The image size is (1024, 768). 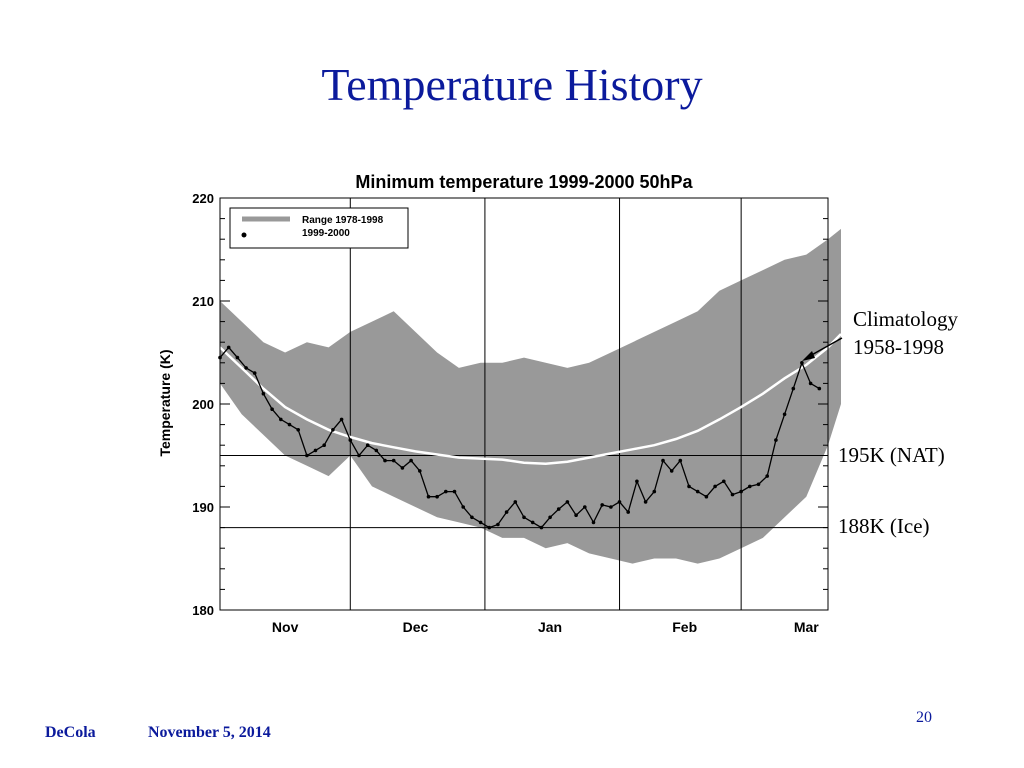 What do you see at coordinates (416, 627) in the screenshot?
I see `x-month-label: Dec` at bounding box center [416, 627].